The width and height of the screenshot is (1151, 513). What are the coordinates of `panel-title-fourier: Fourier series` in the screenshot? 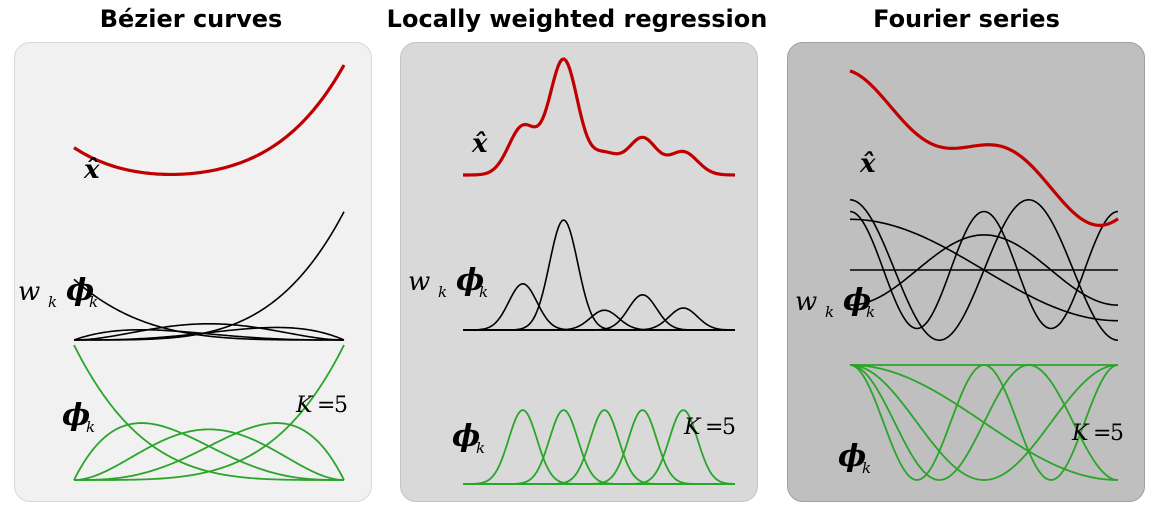 It's located at (966, 19).